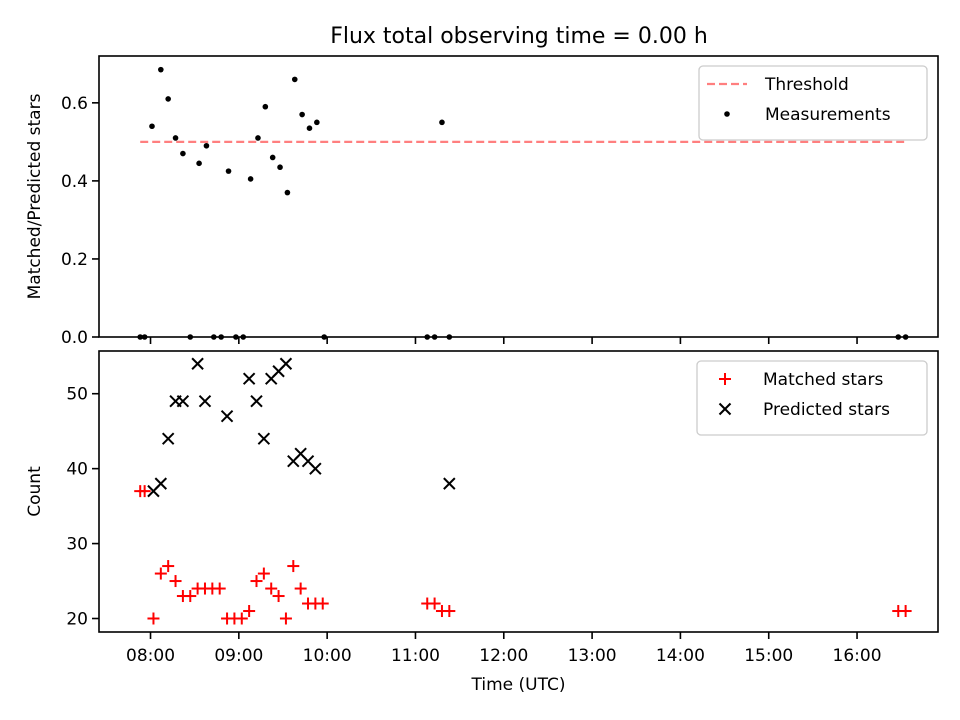 This screenshot has height=720, width=960. Describe the element at coordinates (519, 36) in the screenshot. I see `chart-title: Flux total observing time = 0.00 h` at that location.